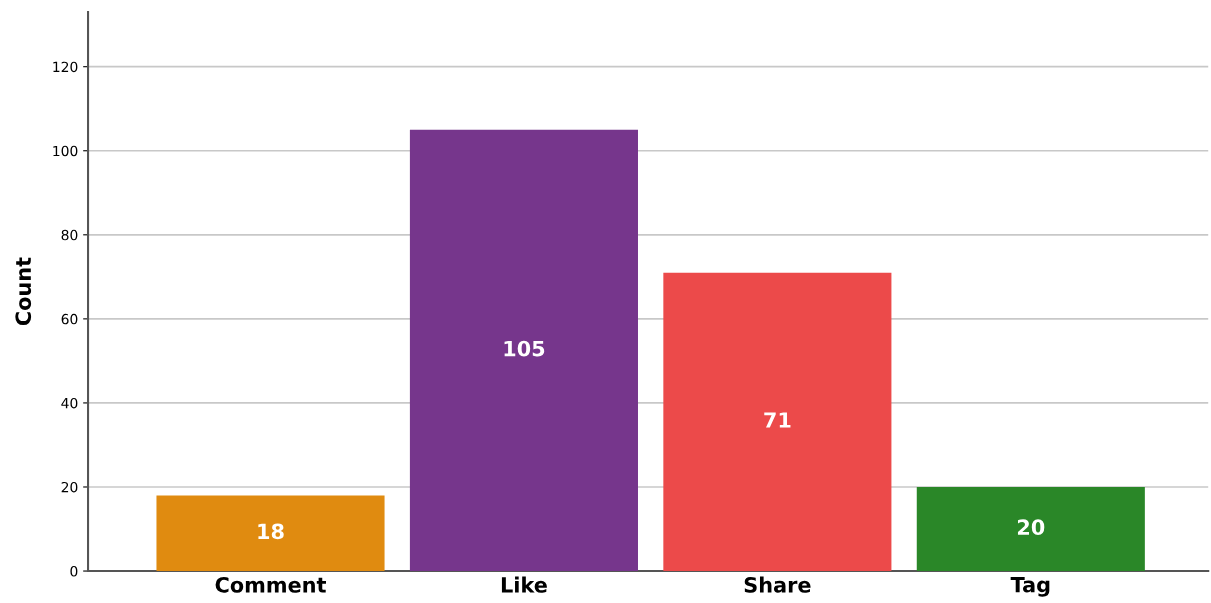 Image resolution: width=1211 pixels, height=603 pixels. Describe the element at coordinates (69, 319) in the screenshot. I see `y-tick-label: 60` at that location.